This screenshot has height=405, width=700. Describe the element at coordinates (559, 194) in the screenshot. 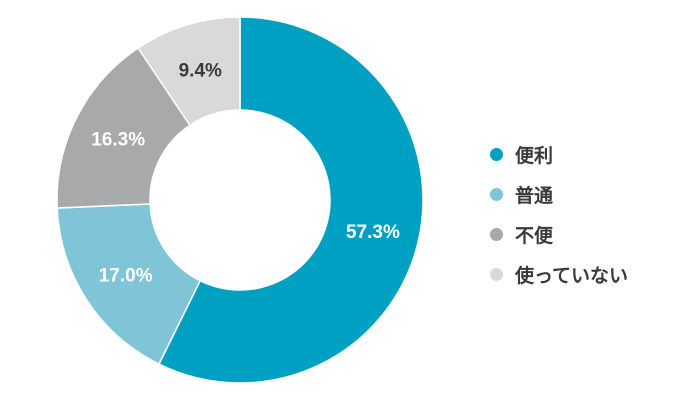

I see `legend-item-normal: 普通` at that location.